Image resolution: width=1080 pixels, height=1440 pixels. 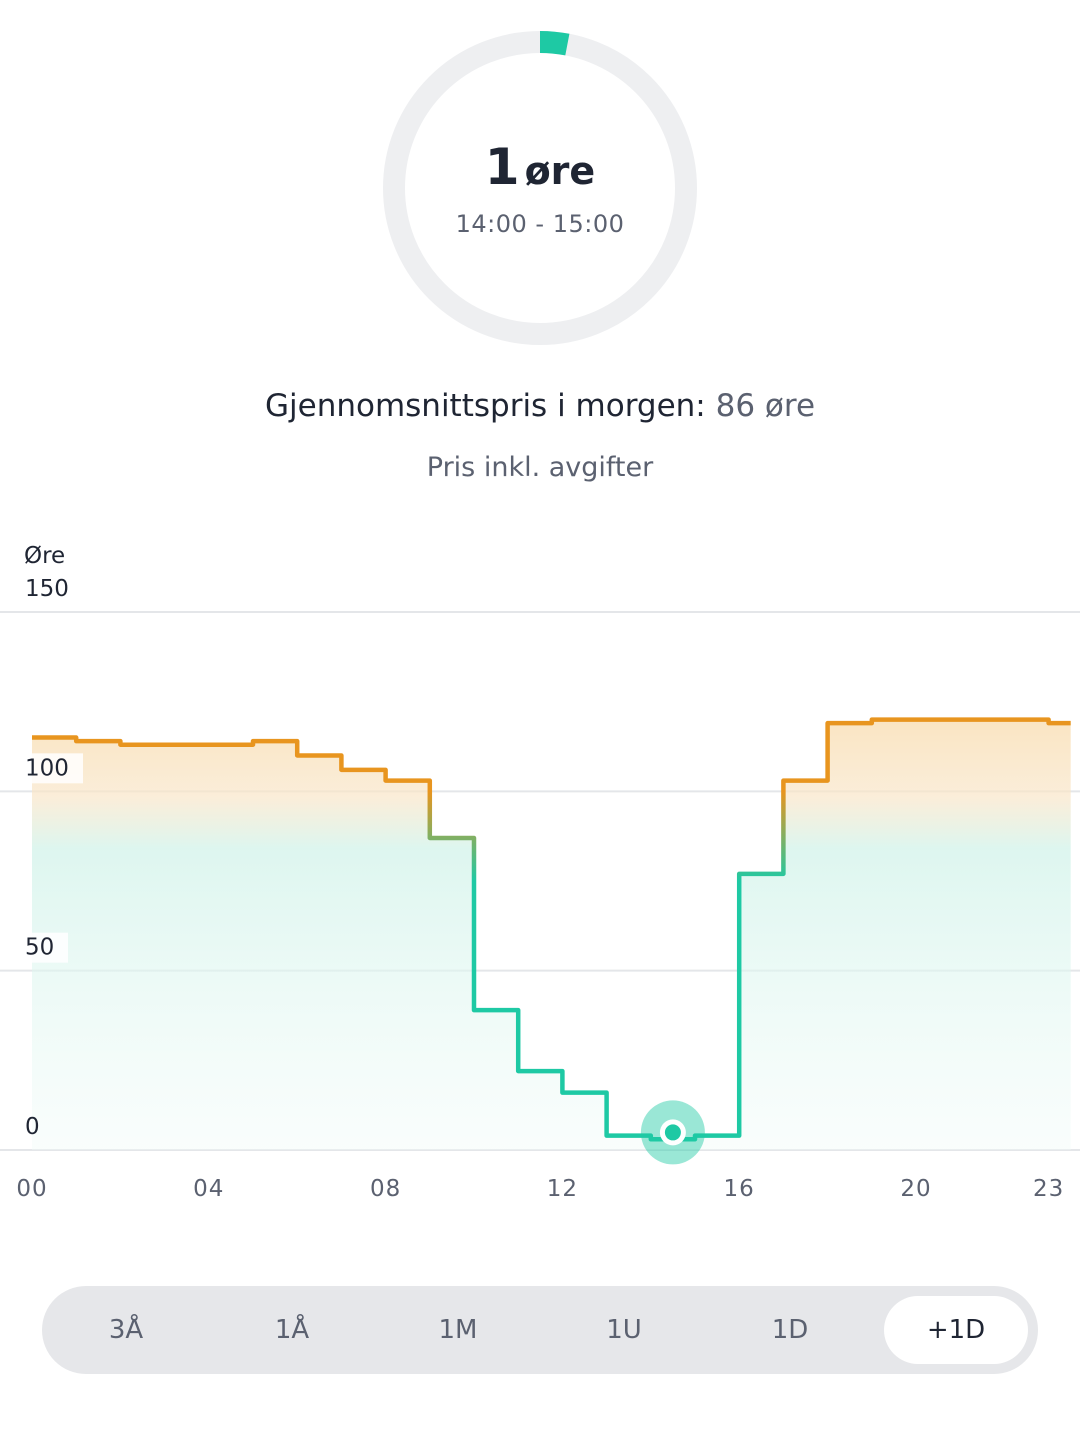 I want to click on range-option-1: 1Å, so click(x=292, y=1330).